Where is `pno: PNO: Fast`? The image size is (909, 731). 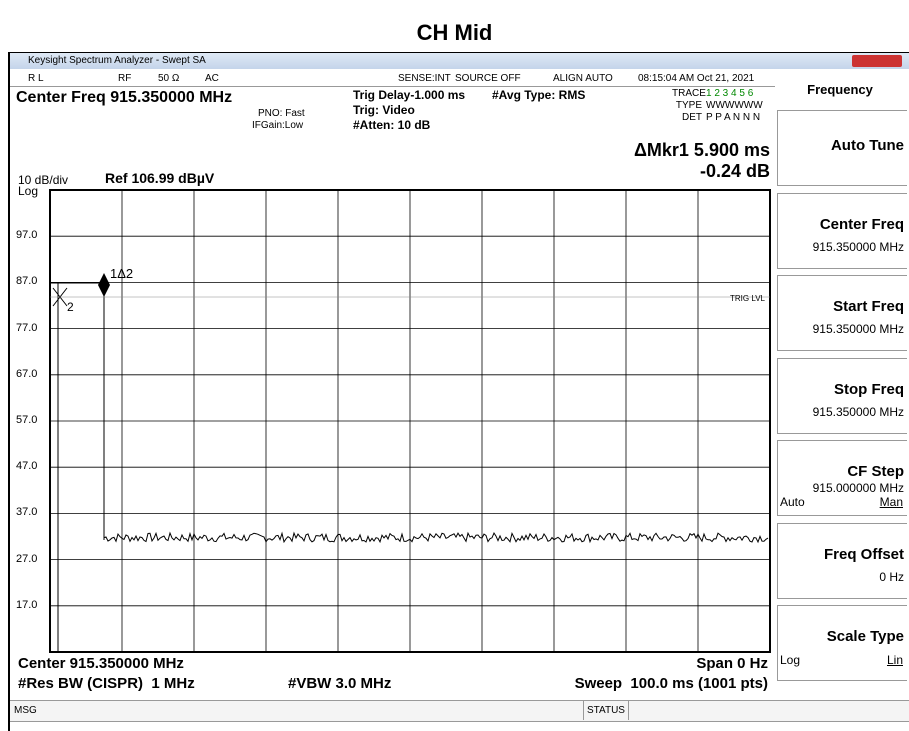
pno: PNO: Fast is located at coordinates (281, 113).